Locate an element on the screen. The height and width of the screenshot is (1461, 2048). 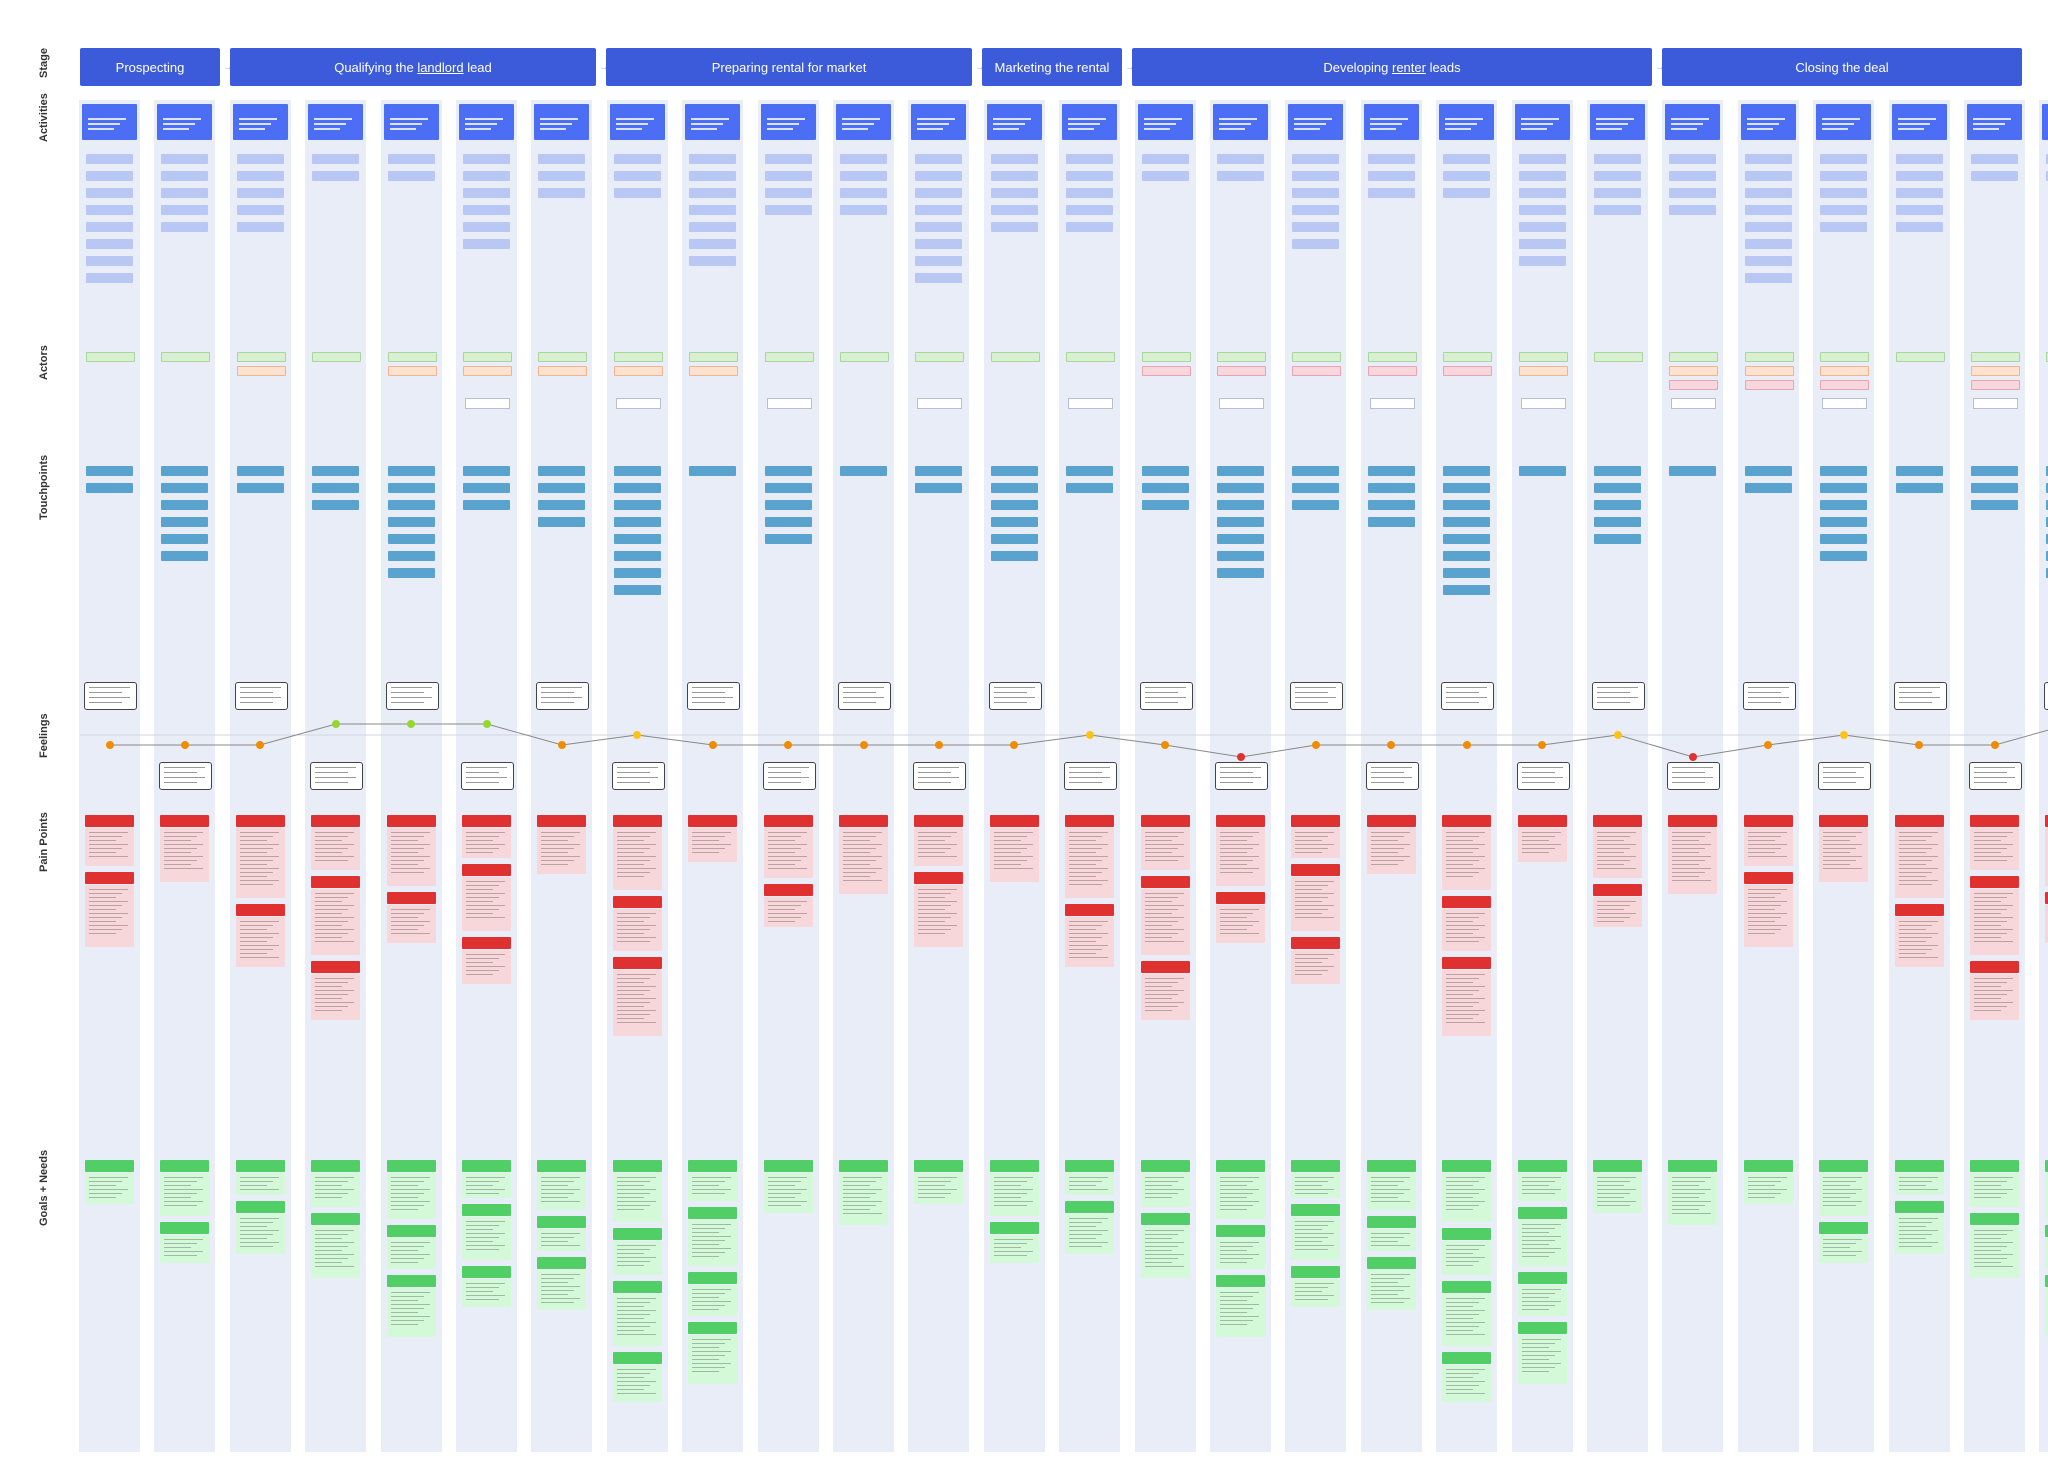
feeling-dot is located at coordinates (1090, 735).